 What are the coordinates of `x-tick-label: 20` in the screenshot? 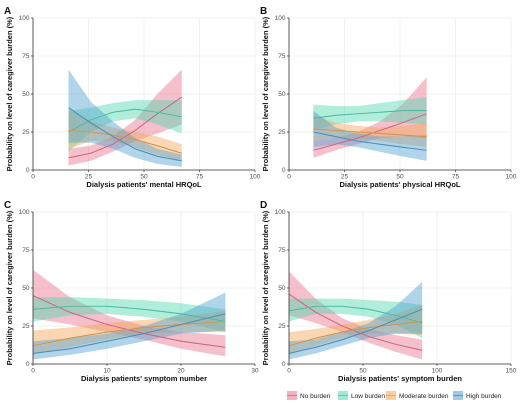 It's located at (181, 371).